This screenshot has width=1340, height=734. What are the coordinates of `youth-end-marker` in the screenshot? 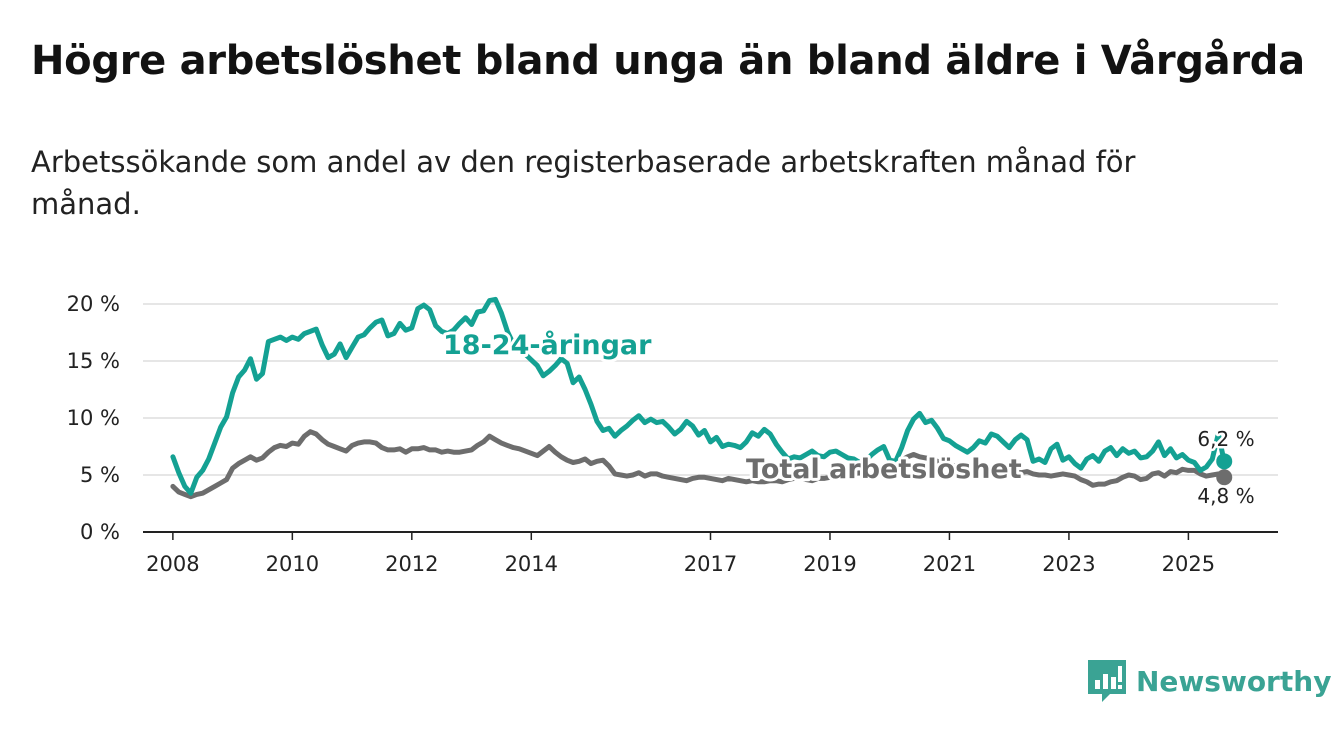 It's located at (1224, 461).